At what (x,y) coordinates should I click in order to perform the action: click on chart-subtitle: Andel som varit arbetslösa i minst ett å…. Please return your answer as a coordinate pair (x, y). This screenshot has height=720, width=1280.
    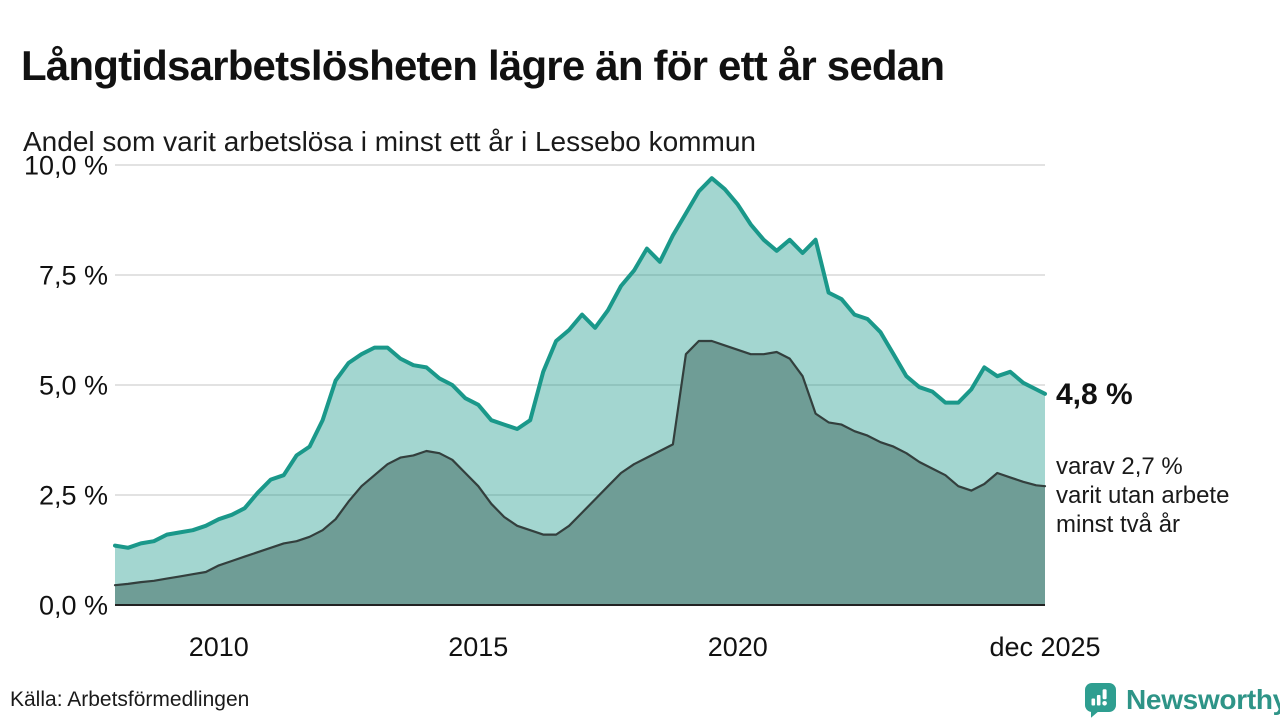
    Looking at the image, I should click on (389, 141).